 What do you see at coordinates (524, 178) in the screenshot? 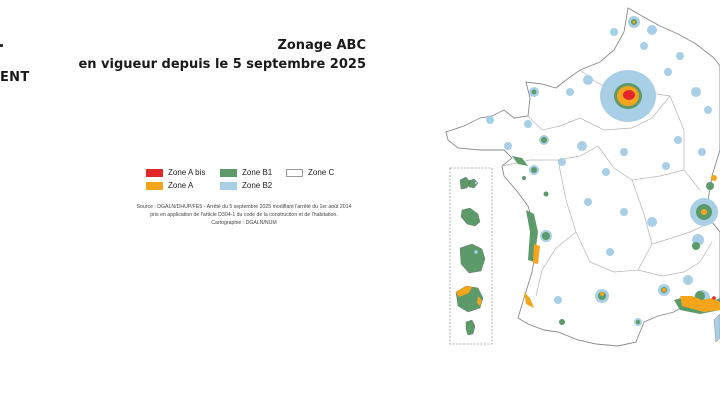
I see `b1-saint-nazaire` at bounding box center [524, 178].